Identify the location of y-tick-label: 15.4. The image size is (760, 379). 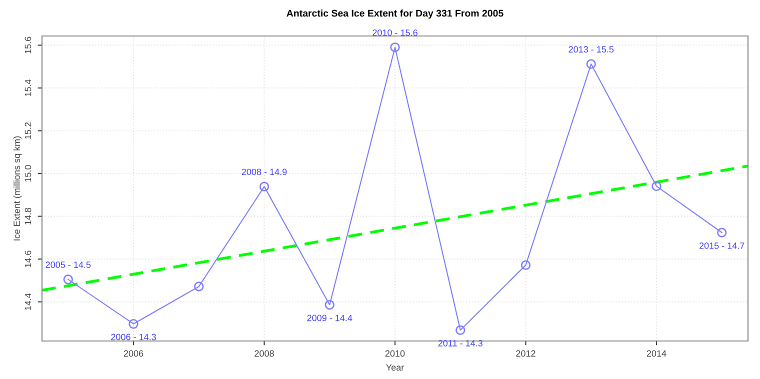
(28, 87).